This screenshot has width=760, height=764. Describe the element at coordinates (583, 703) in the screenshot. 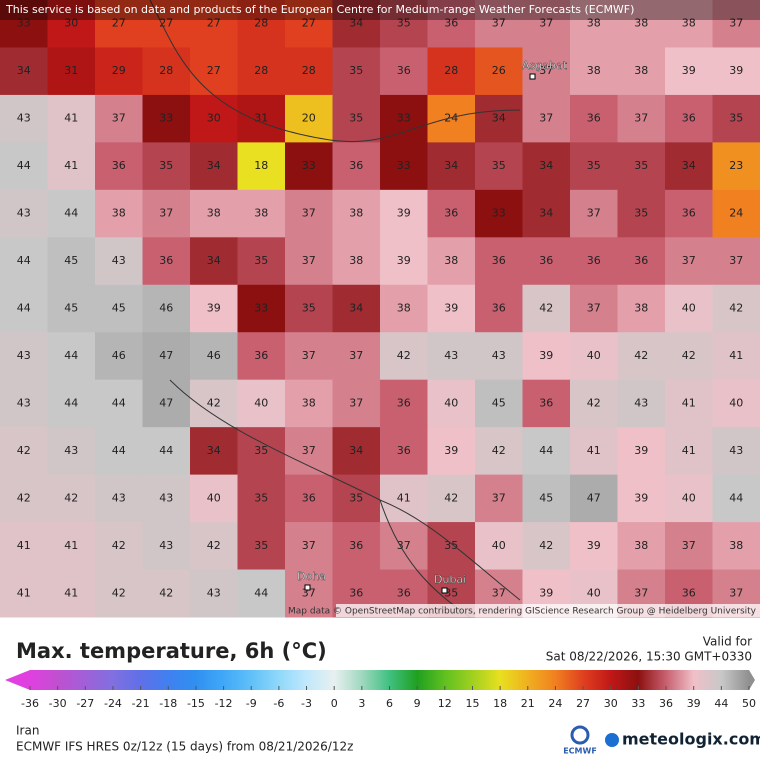

I see `colorbar-label: 27` at that location.